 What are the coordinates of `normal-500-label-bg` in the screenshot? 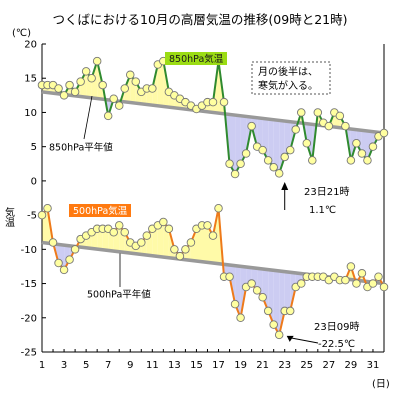 It's located at (122, 293).